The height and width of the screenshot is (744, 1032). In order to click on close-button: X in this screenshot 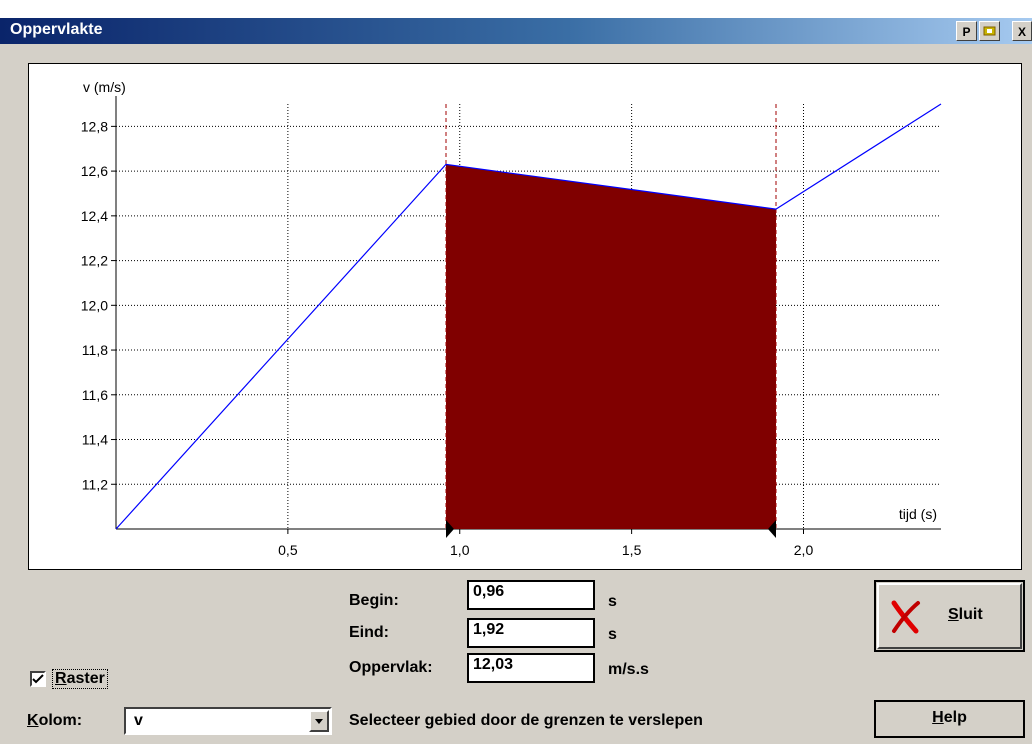, I will do `click(1022, 31)`.